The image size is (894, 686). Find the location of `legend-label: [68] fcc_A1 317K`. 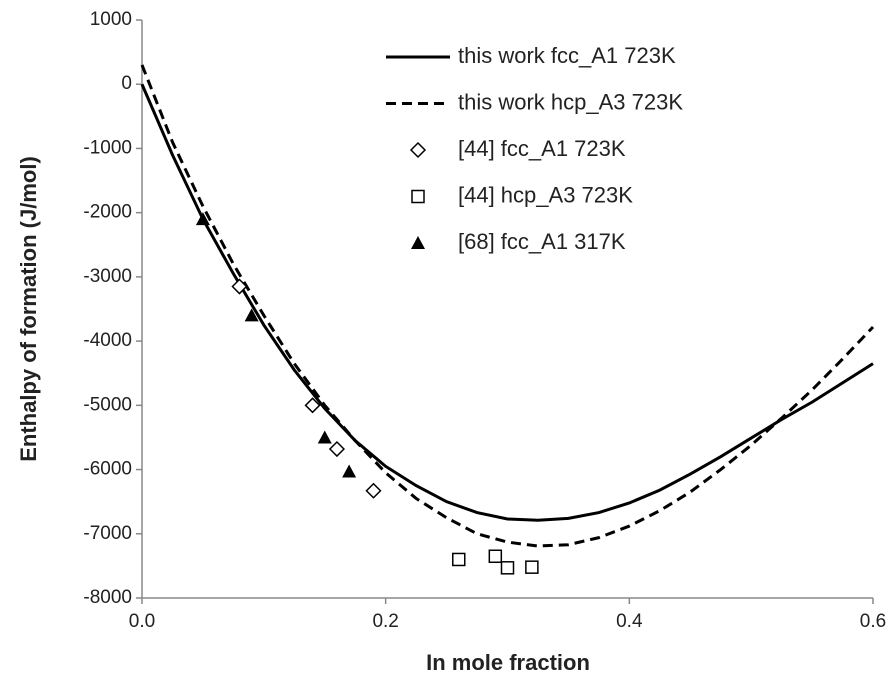

legend-label: [68] fcc_A1 317K is located at coordinates (542, 241).